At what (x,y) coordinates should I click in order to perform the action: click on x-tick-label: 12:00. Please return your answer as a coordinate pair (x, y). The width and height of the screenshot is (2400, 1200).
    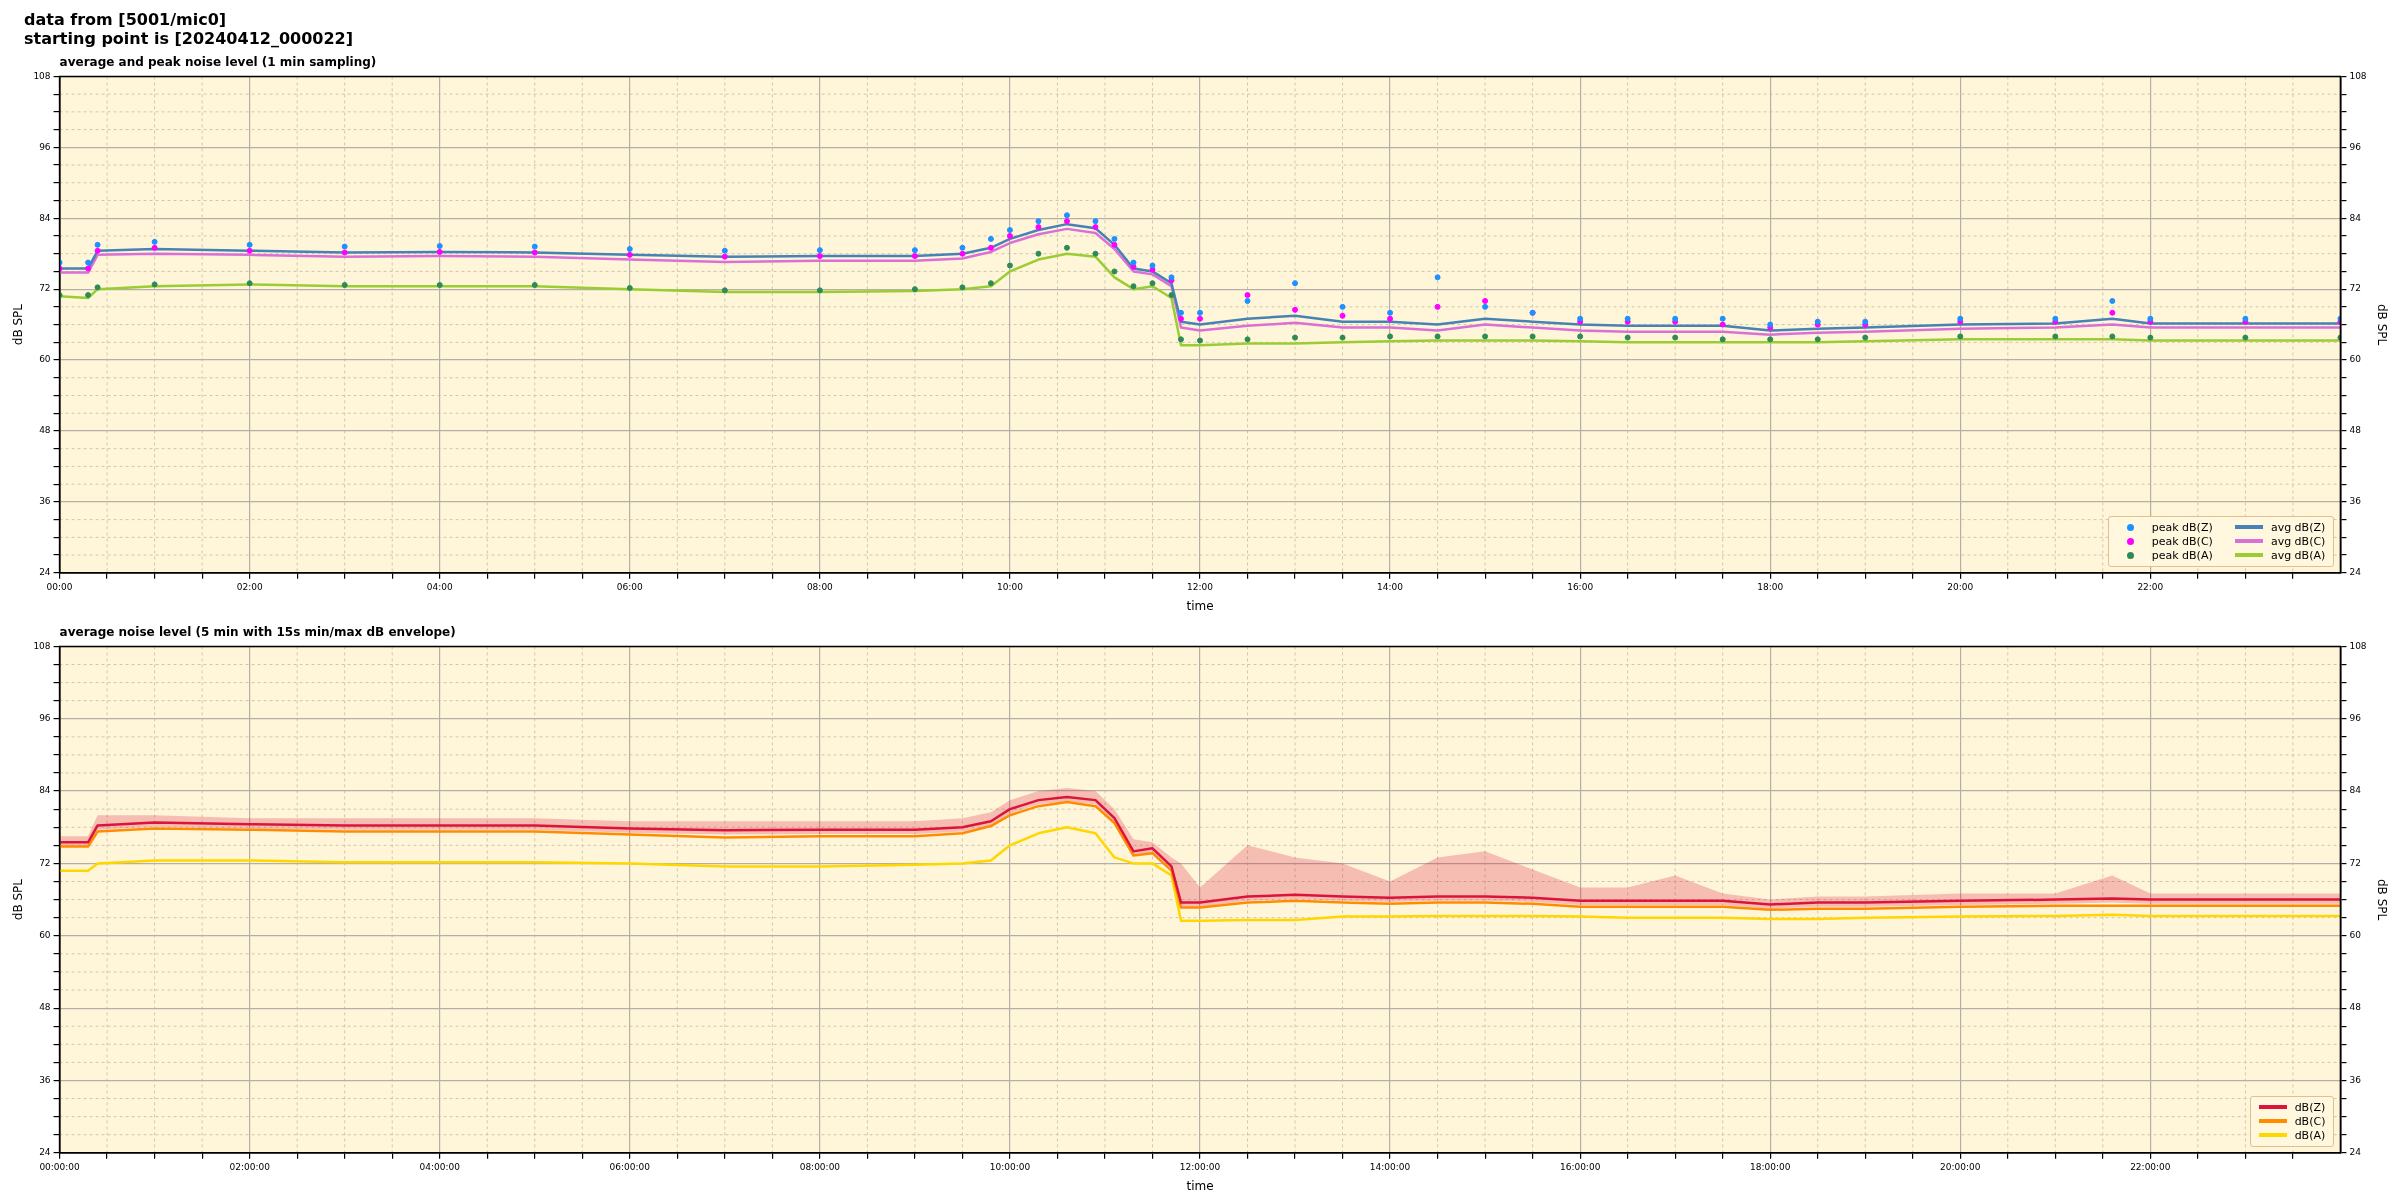
    Looking at the image, I should click on (1200, 586).